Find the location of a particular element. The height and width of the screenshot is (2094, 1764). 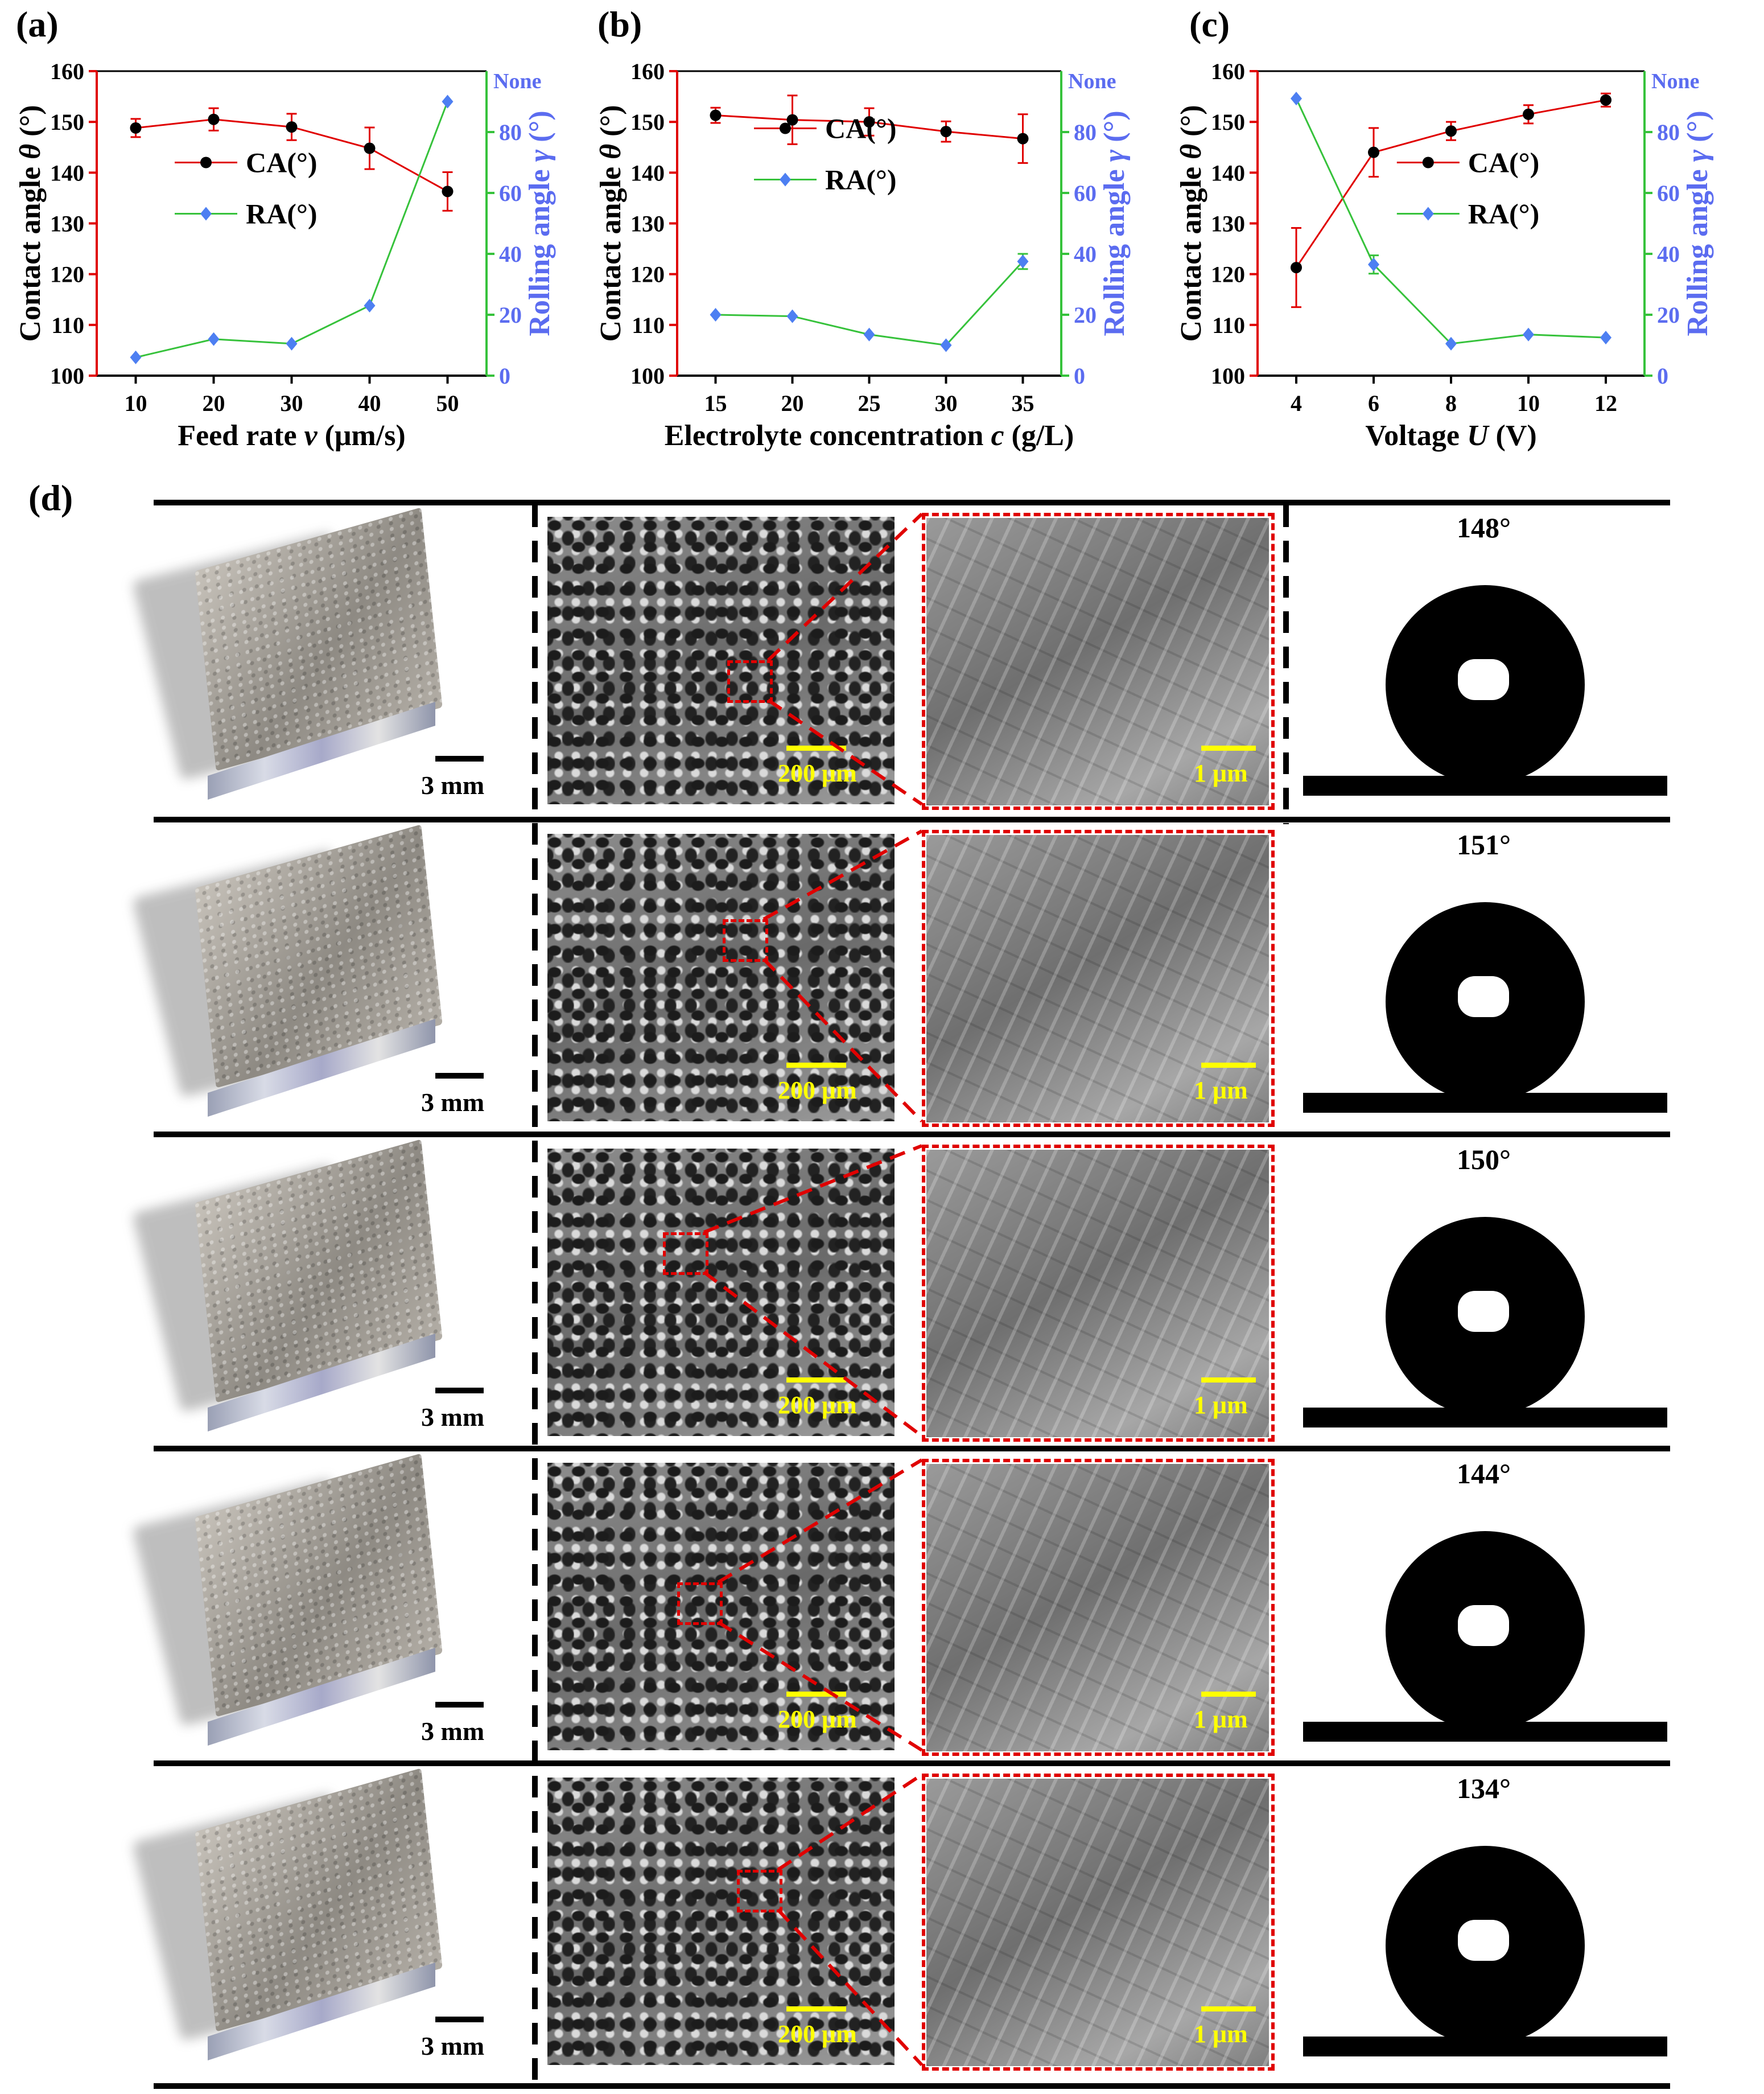

x-tick-label: 4 is located at coordinates (1297, 403).